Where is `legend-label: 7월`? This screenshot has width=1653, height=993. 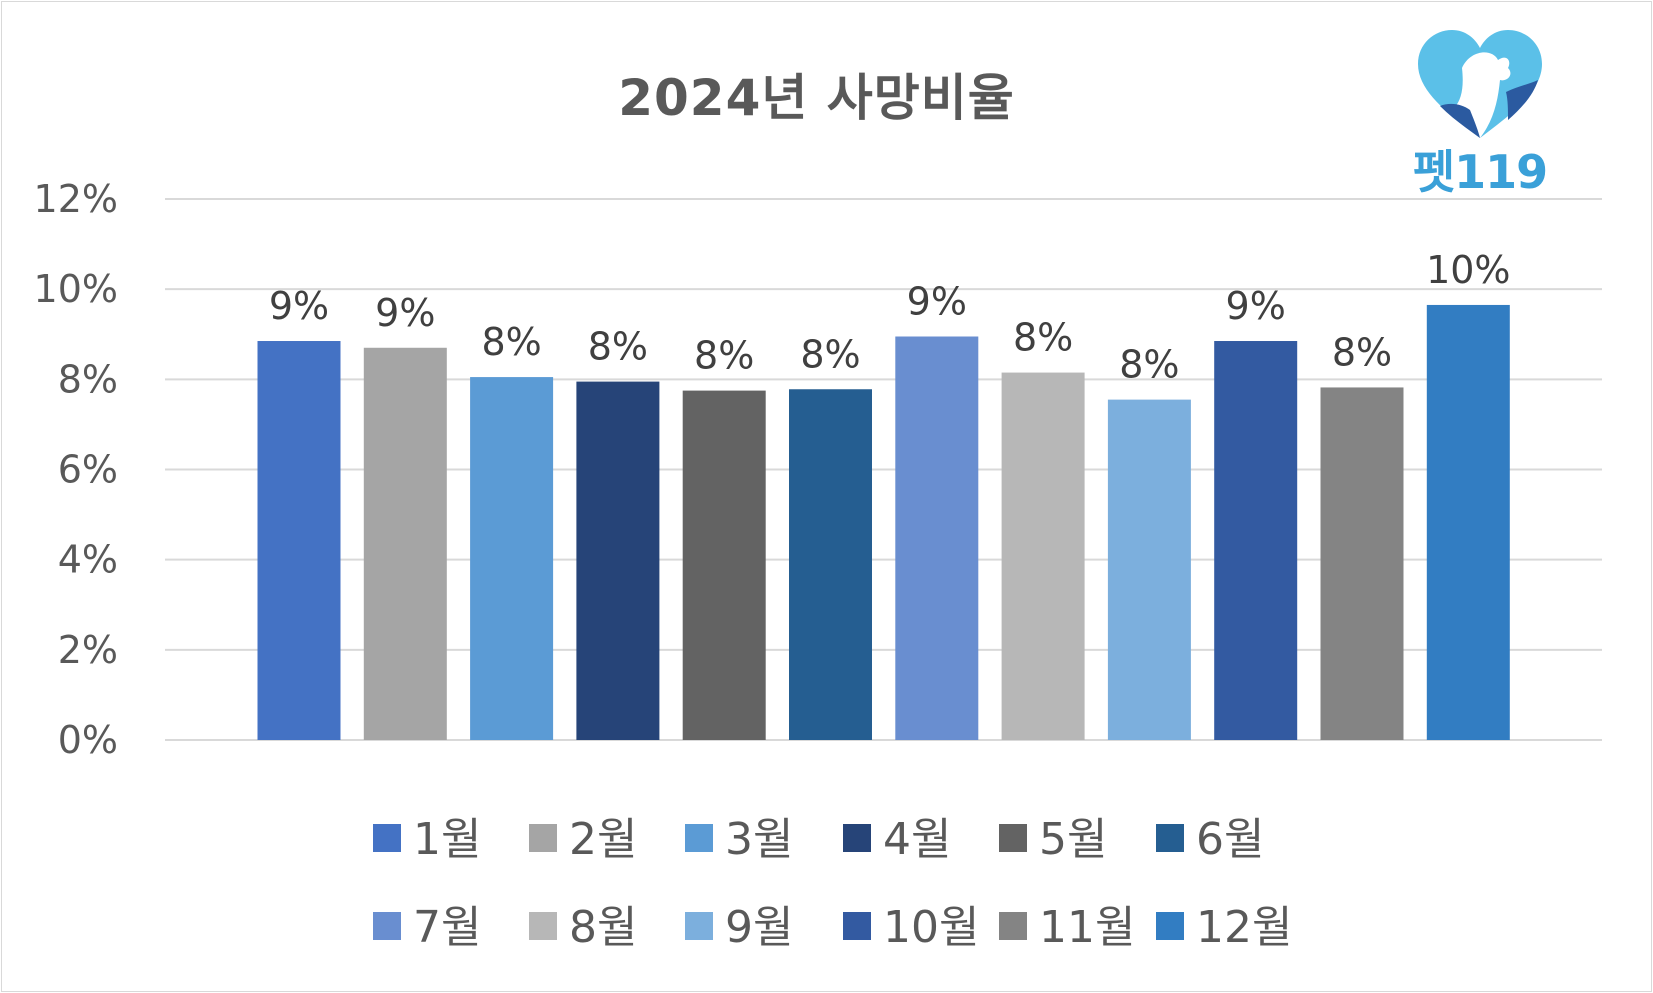
legend-label: 7월 is located at coordinates (447, 927).